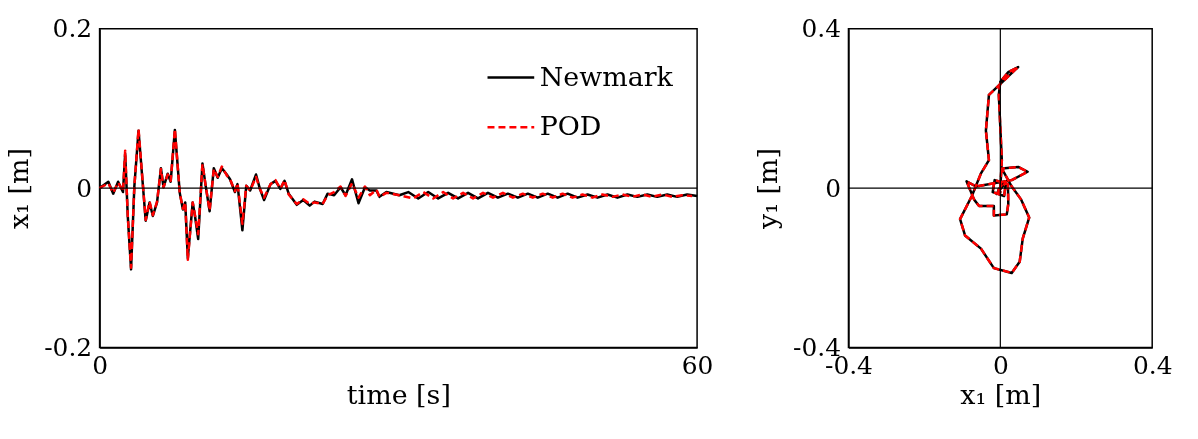  What do you see at coordinates (606, 76) in the screenshot?
I see `legend-label: Newmark` at bounding box center [606, 76].